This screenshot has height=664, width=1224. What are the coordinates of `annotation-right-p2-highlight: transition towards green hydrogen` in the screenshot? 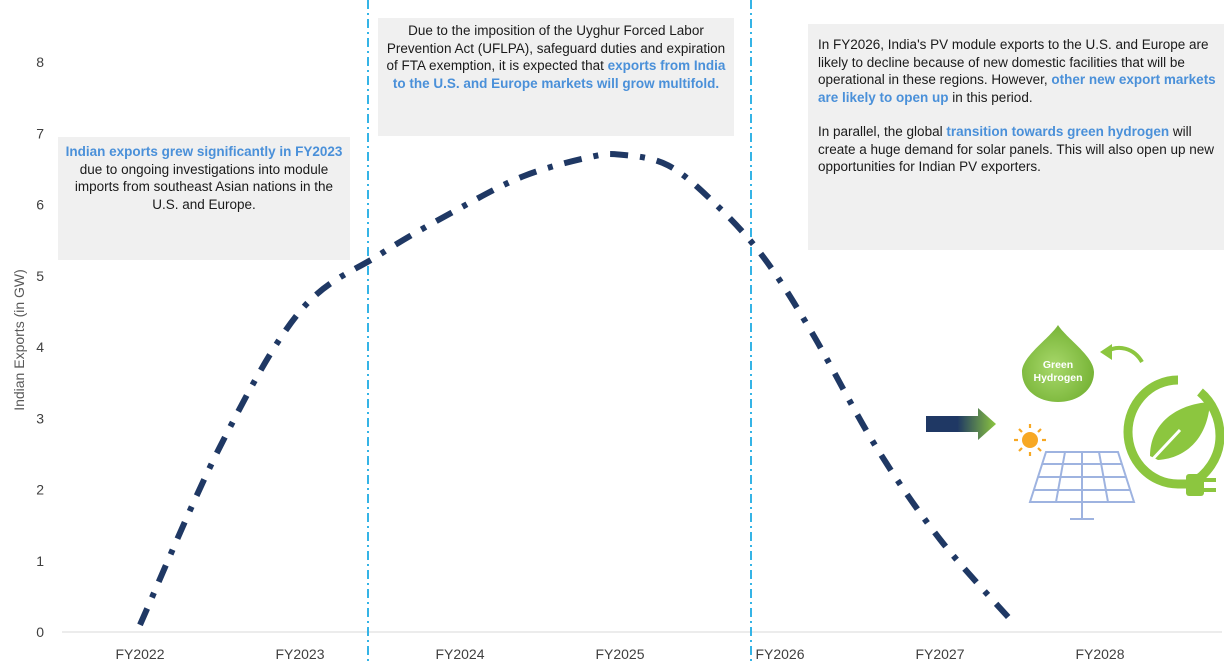 It's located at (1058, 131).